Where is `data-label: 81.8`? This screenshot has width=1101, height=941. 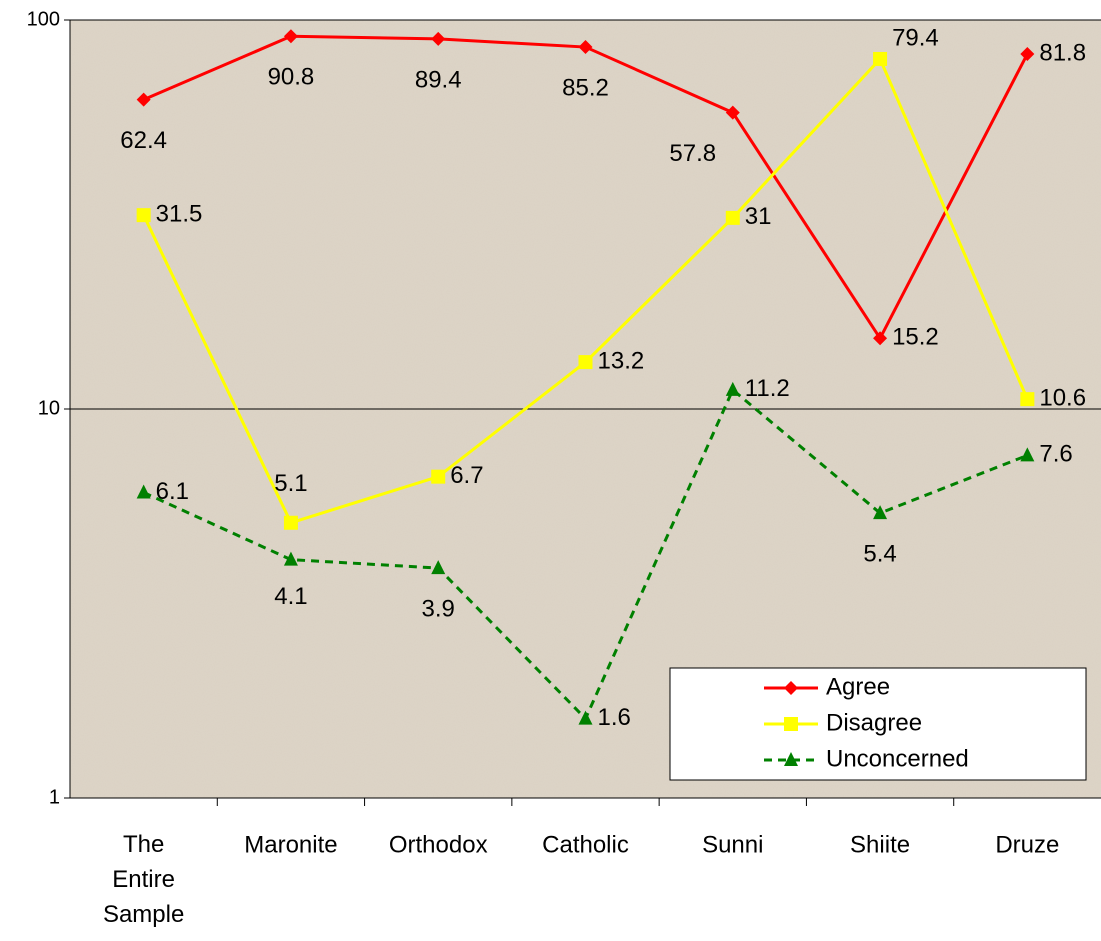 data-label: 81.8 is located at coordinates (1062, 52).